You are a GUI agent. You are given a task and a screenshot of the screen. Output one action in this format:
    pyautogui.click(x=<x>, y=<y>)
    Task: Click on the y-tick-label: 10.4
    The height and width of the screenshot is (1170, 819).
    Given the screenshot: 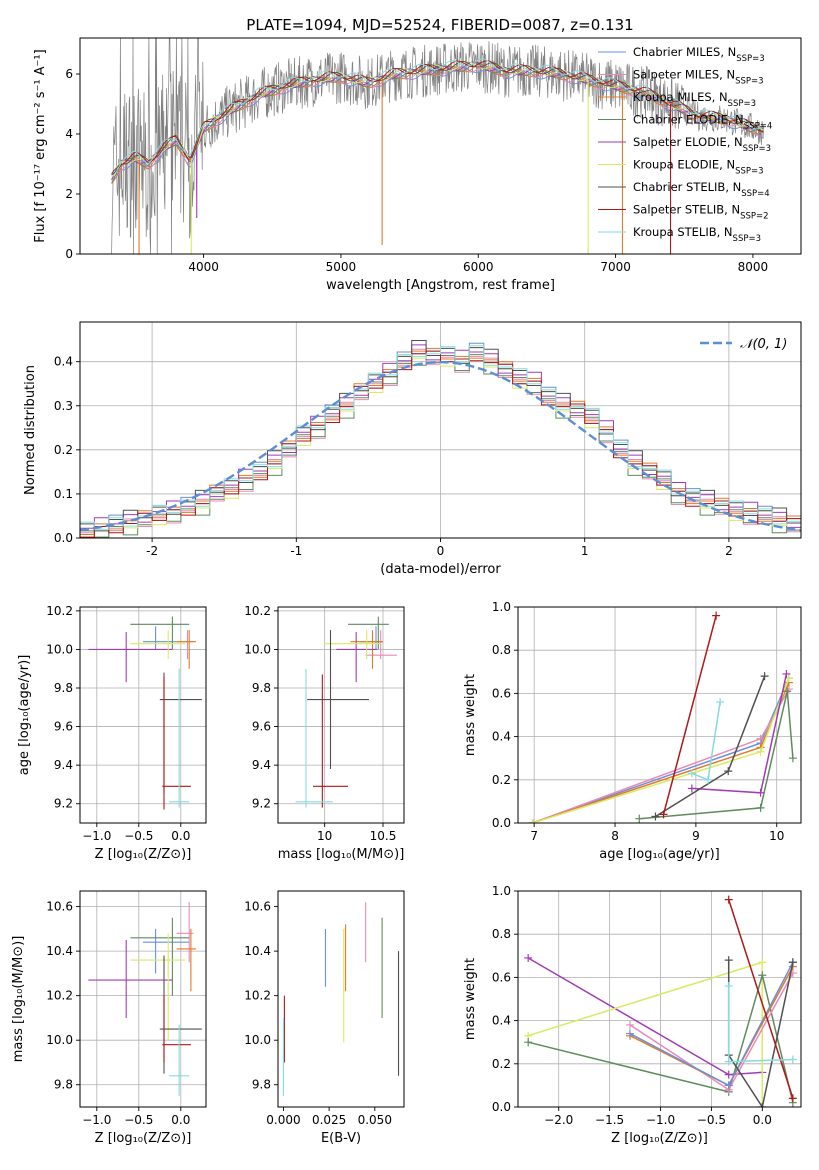 What is the action you would take?
    pyautogui.click(x=59, y=951)
    